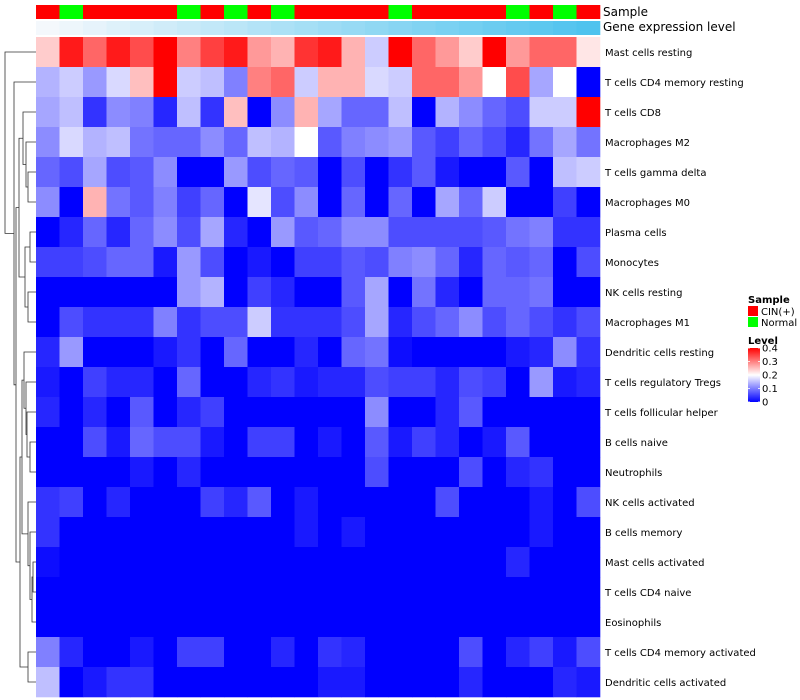 Image resolution: width=800 pixels, height=700 pixels. What do you see at coordinates (633, 623) in the screenshot?
I see `row-label: Eosinophils` at bounding box center [633, 623].